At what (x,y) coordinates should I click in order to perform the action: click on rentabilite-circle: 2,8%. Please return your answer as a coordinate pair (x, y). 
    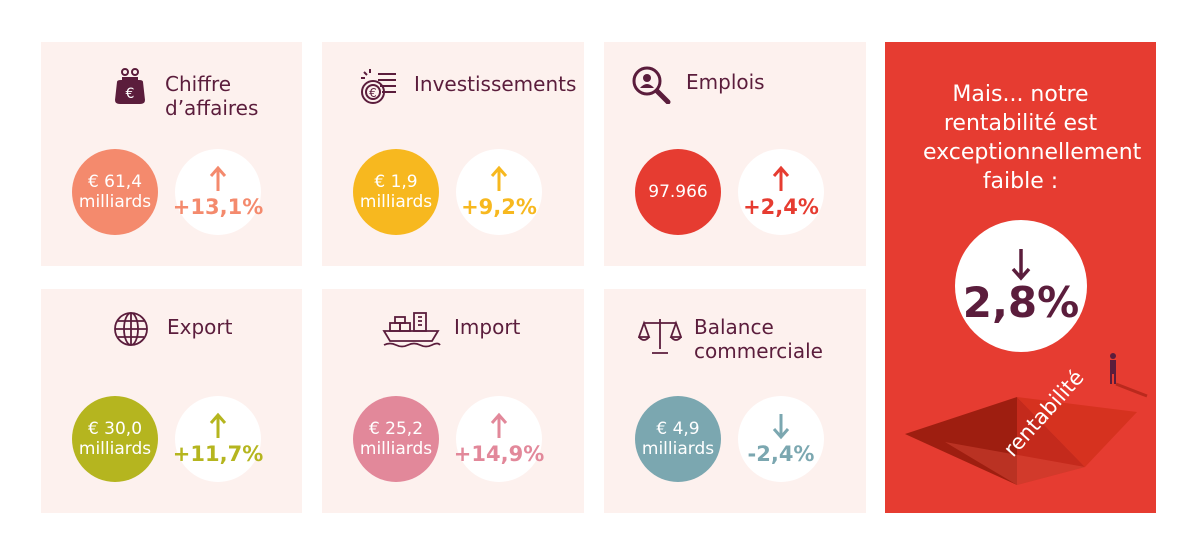
    Looking at the image, I should click on (1021, 286).